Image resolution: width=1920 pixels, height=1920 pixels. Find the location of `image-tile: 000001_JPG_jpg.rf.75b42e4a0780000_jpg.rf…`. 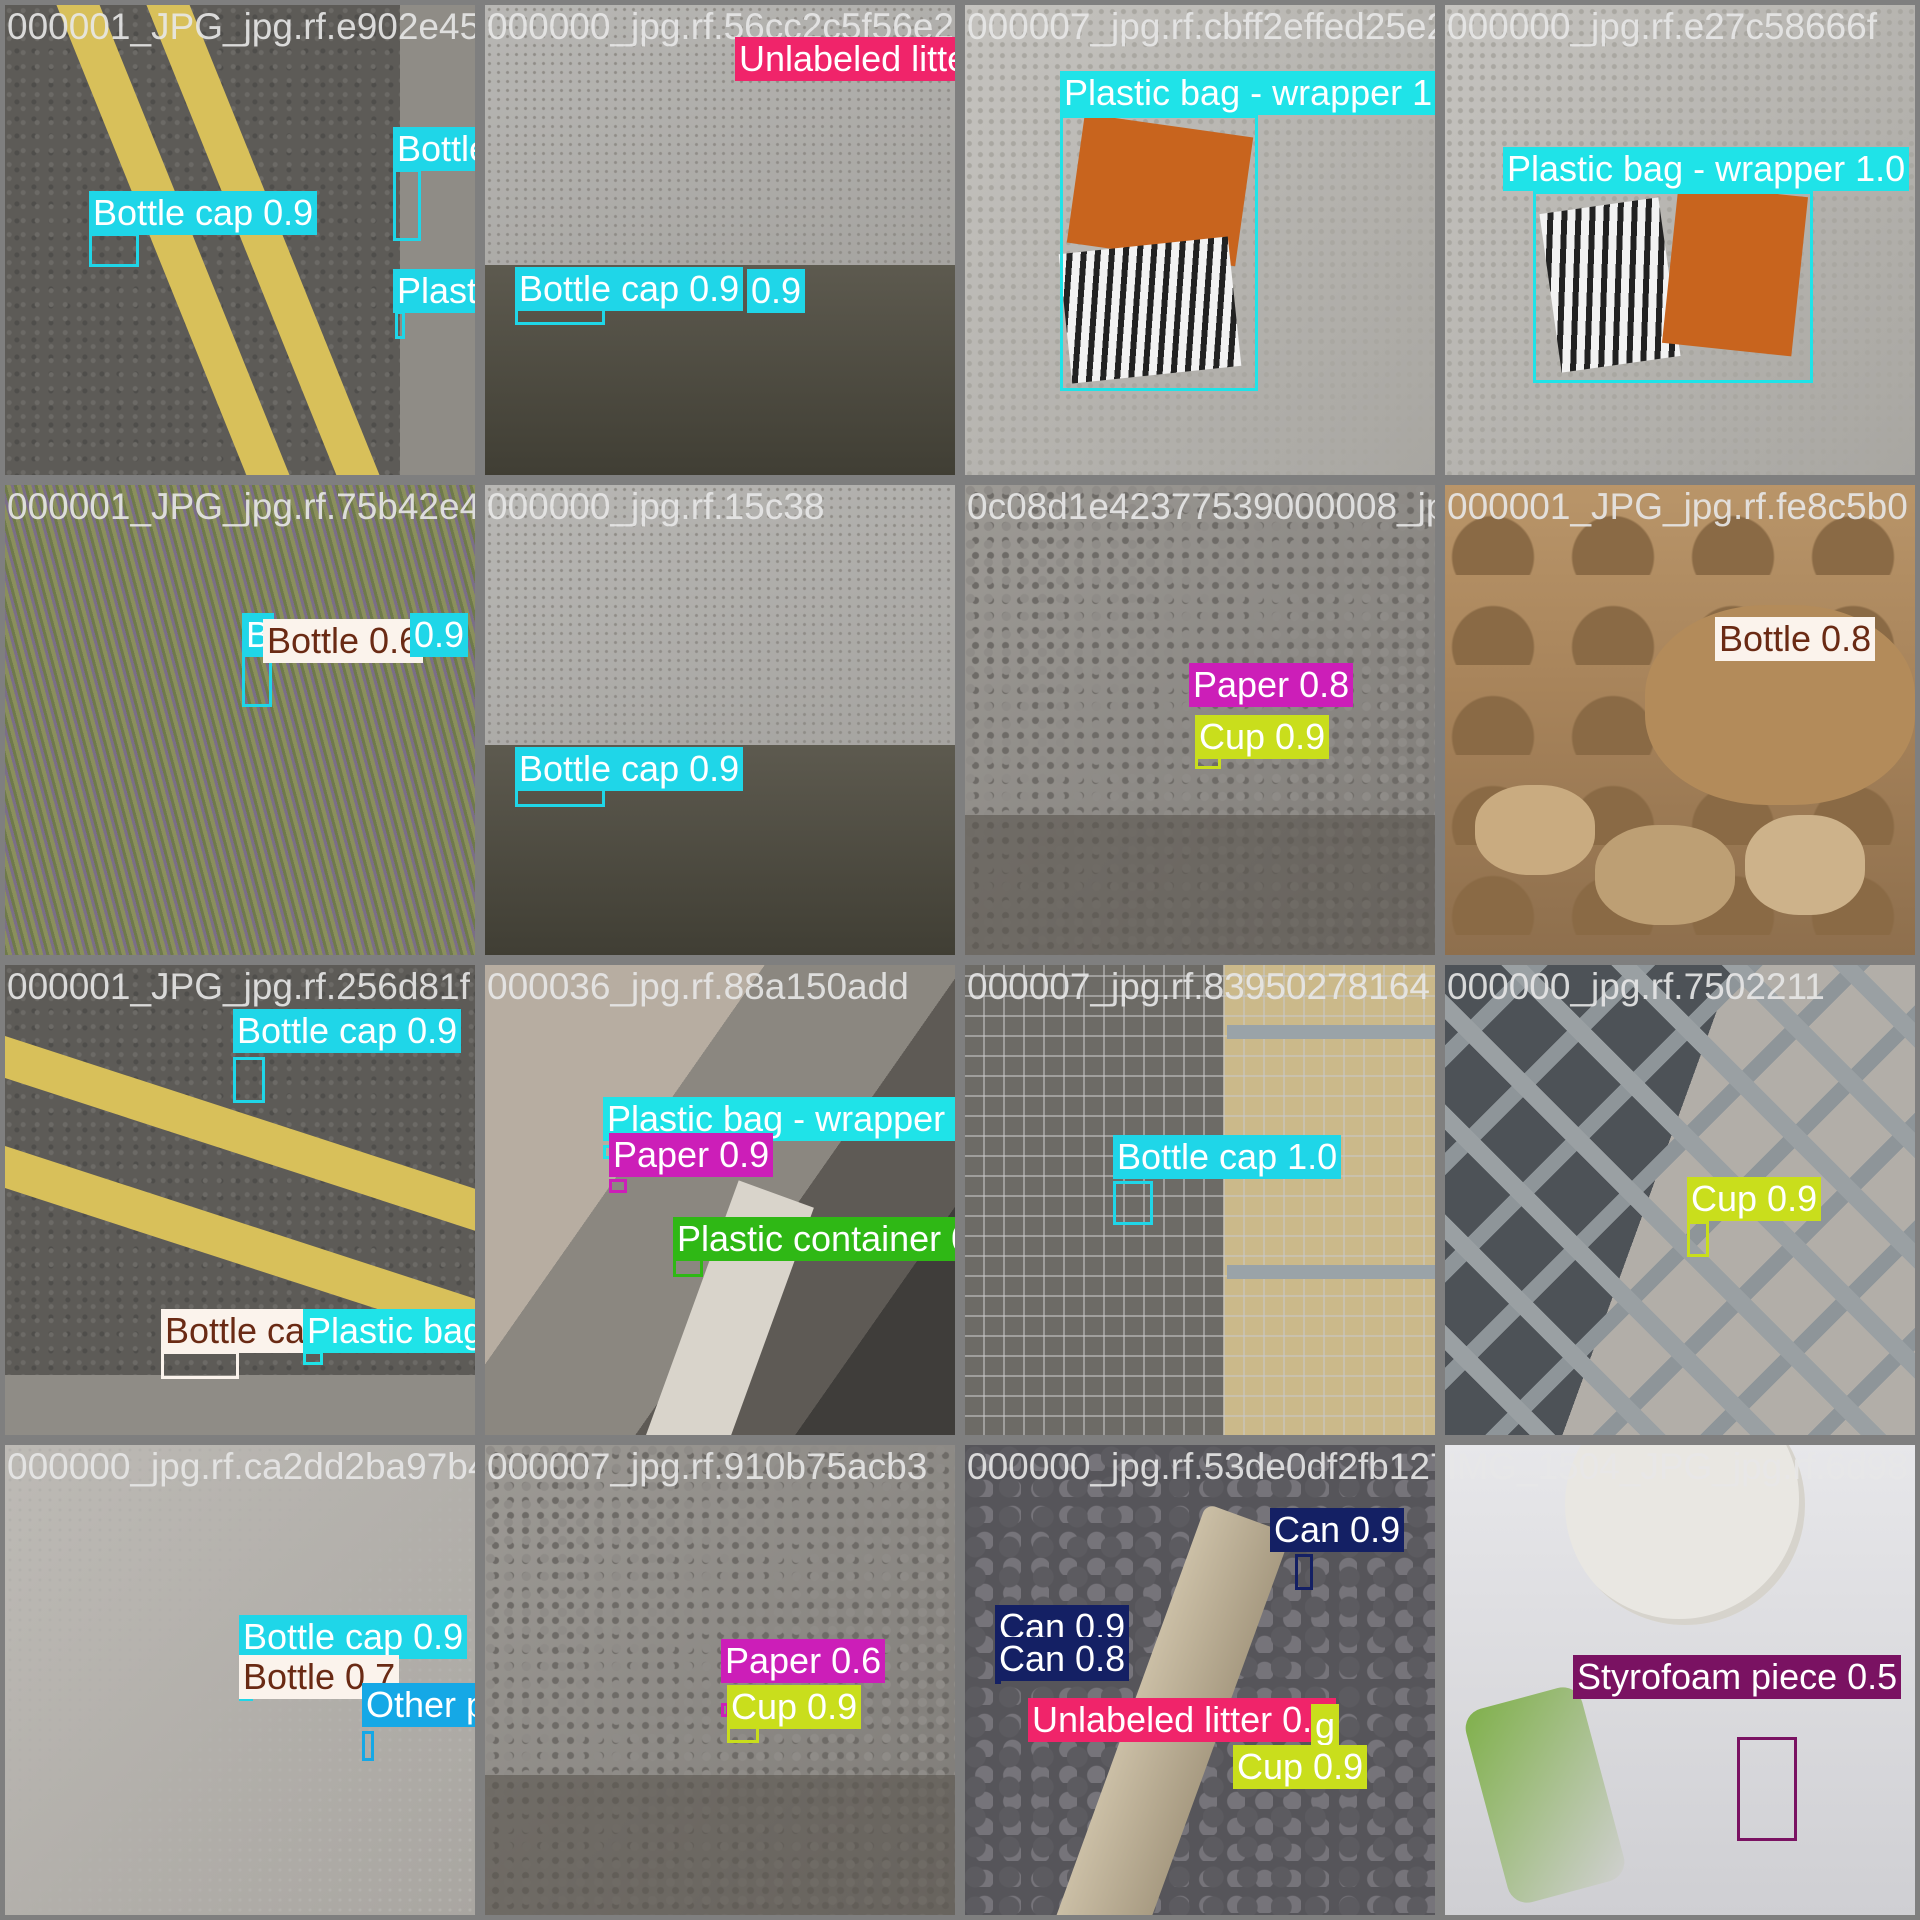

image-tile: 000001_JPG_jpg.rf.75b42e4a0780000_jpg.rf… is located at coordinates (240, 720).